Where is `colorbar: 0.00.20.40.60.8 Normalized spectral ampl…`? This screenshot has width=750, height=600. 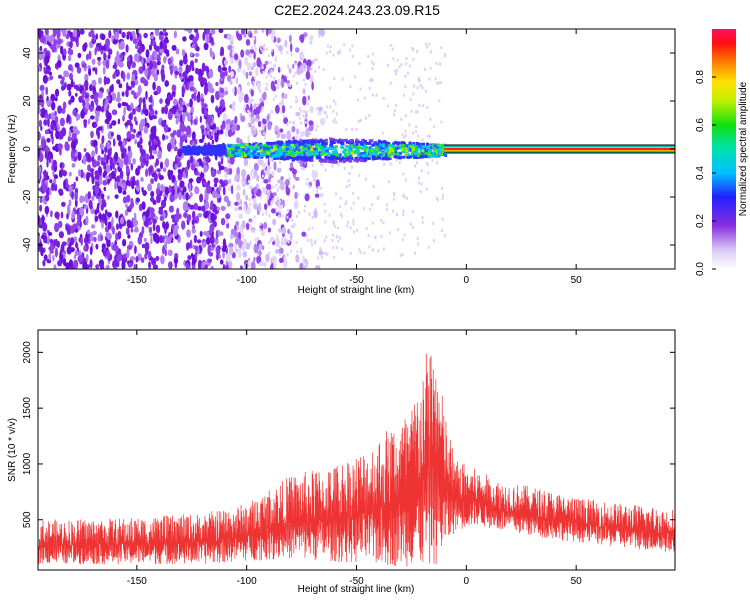 colorbar: 0.00.20.40.60.8 Normalized spectral ampl… is located at coordinates (722, 152).